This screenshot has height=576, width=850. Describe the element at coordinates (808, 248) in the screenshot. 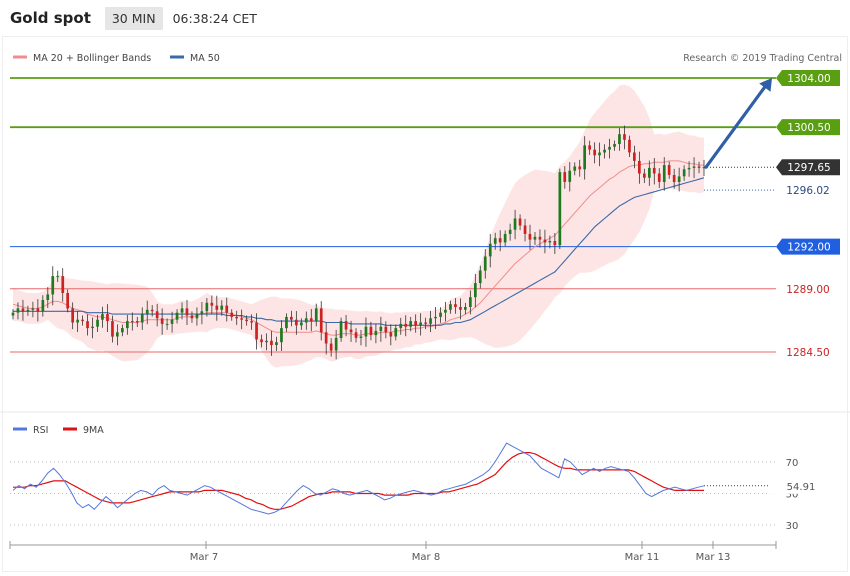

I see `level-label-3: 1292.00` at that location.